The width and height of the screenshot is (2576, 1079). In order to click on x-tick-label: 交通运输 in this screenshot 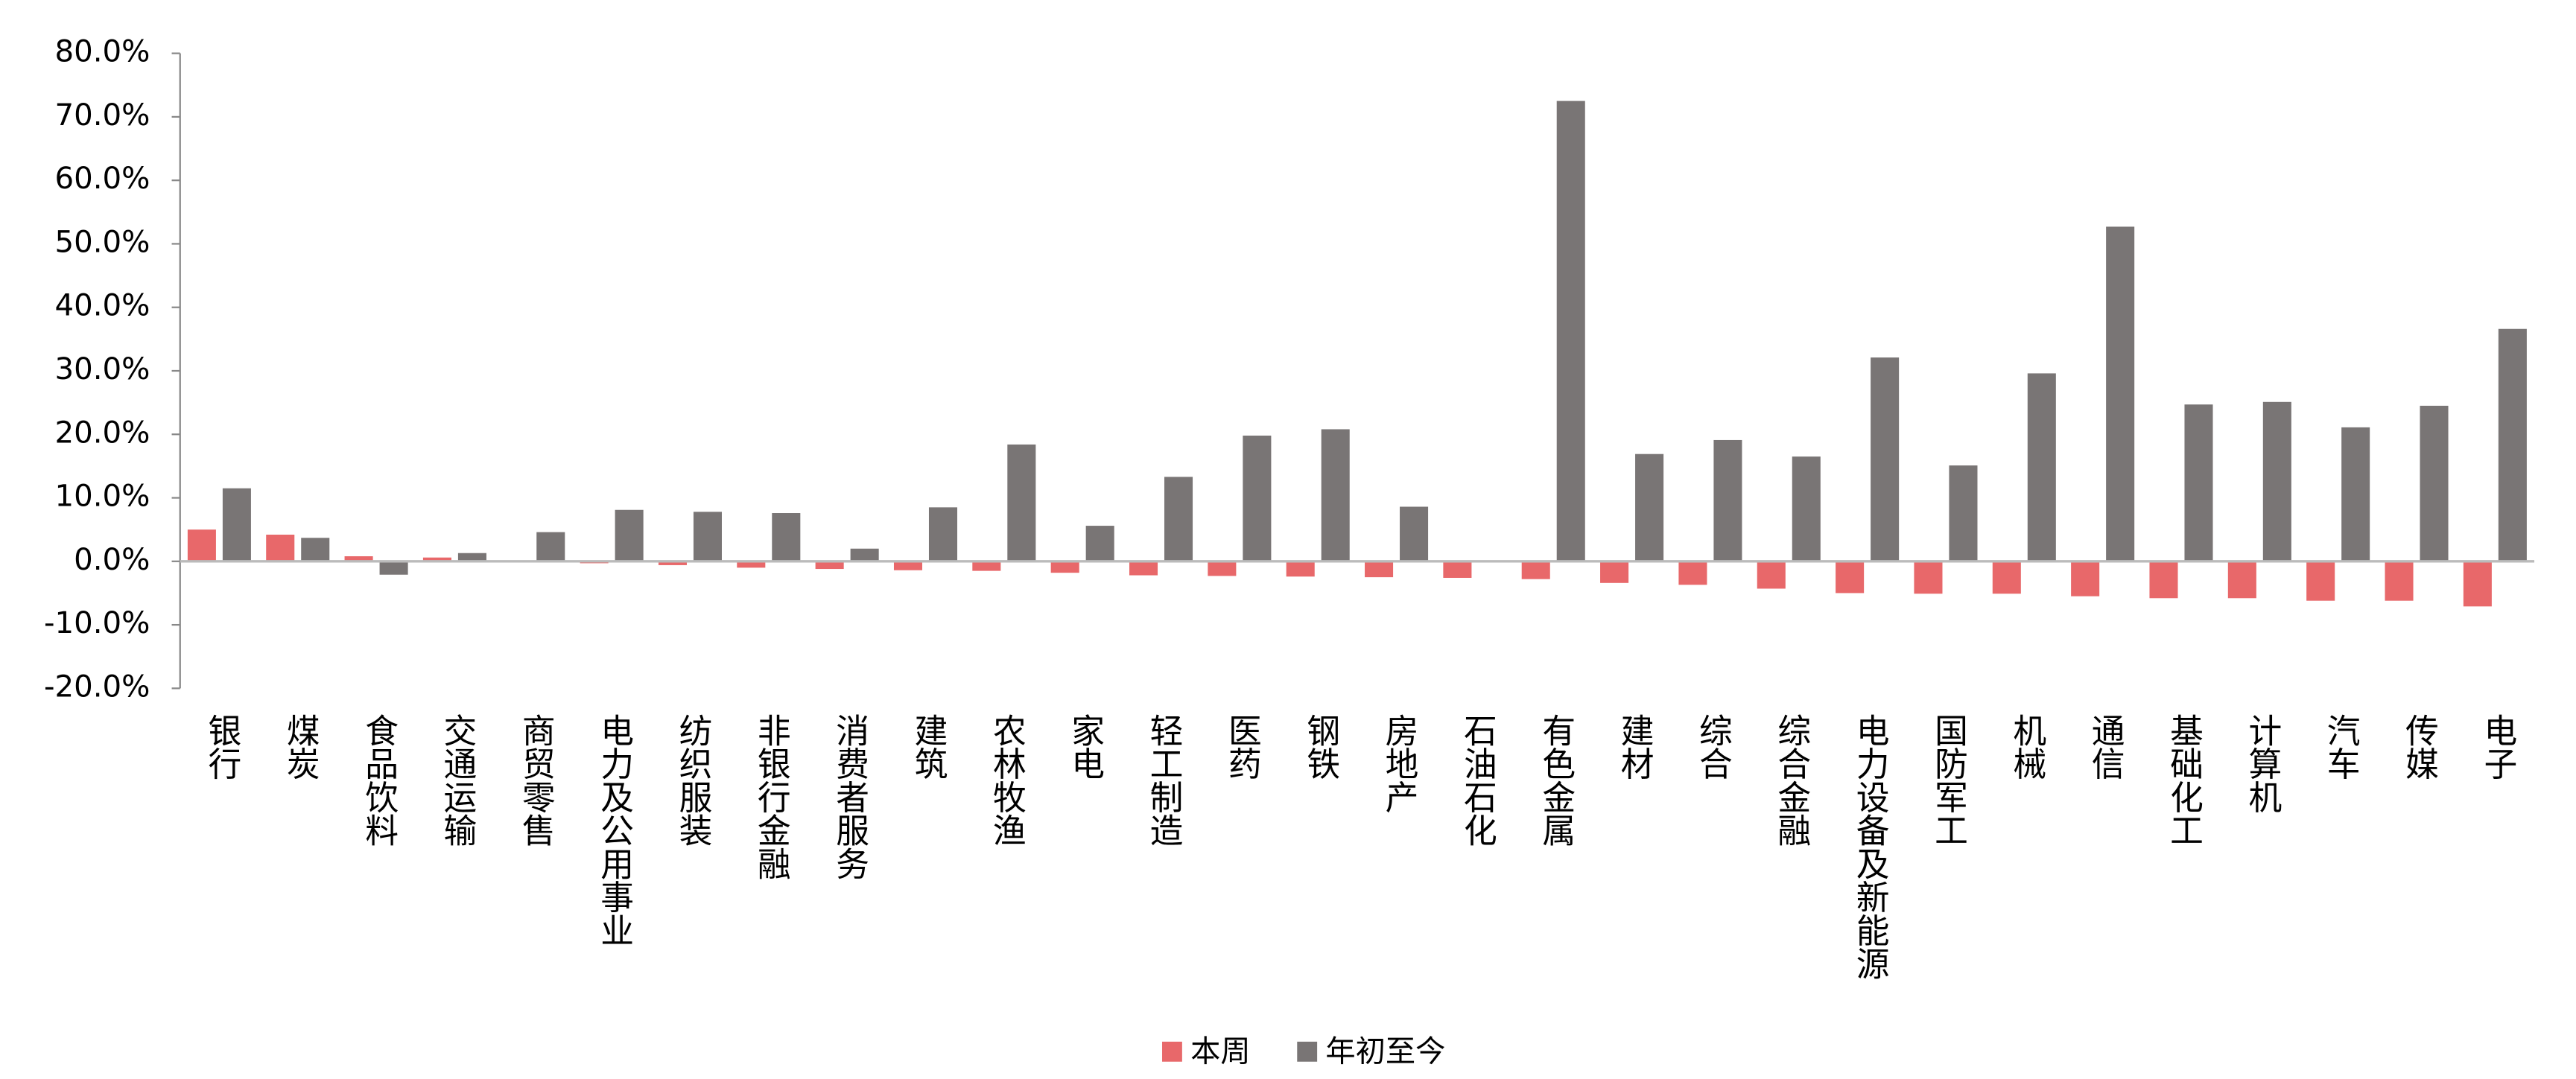, I will do `click(457, 780)`.